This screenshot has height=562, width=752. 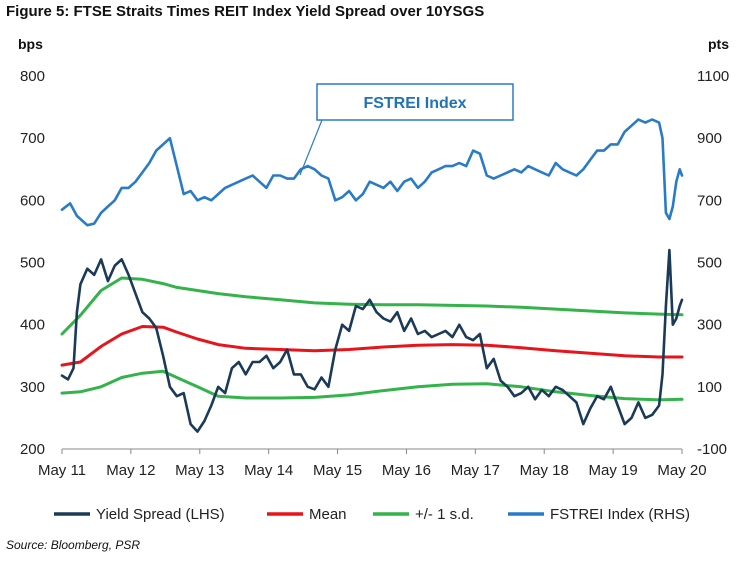 What do you see at coordinates (32, 76) in the screenshot?
I see `y-left-tick-label: 800` at bounding box center [32, 76].